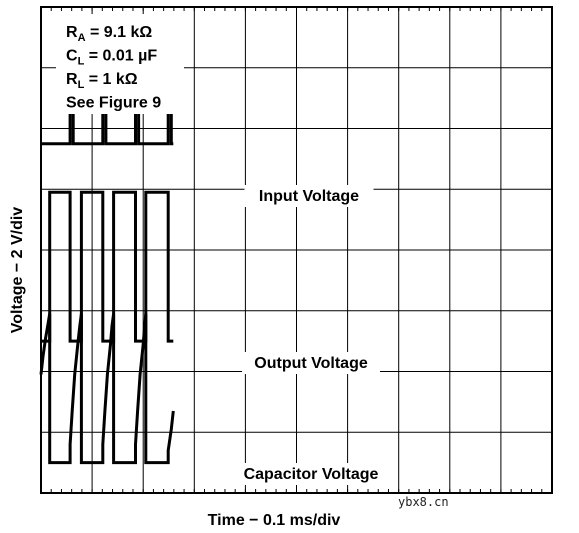  I want to click on annotation-cl: CL = 0.01 µF, so click(111, 58).